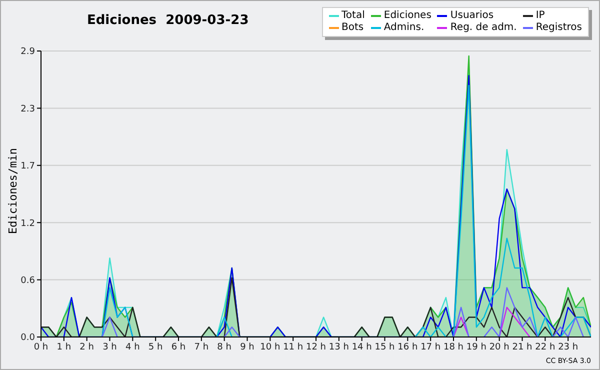 This screenshot has width=600, height=370. Describe the element at coordinates (453, 347) in the screenshot. I see `x-tick-label: 18 h` at that location.